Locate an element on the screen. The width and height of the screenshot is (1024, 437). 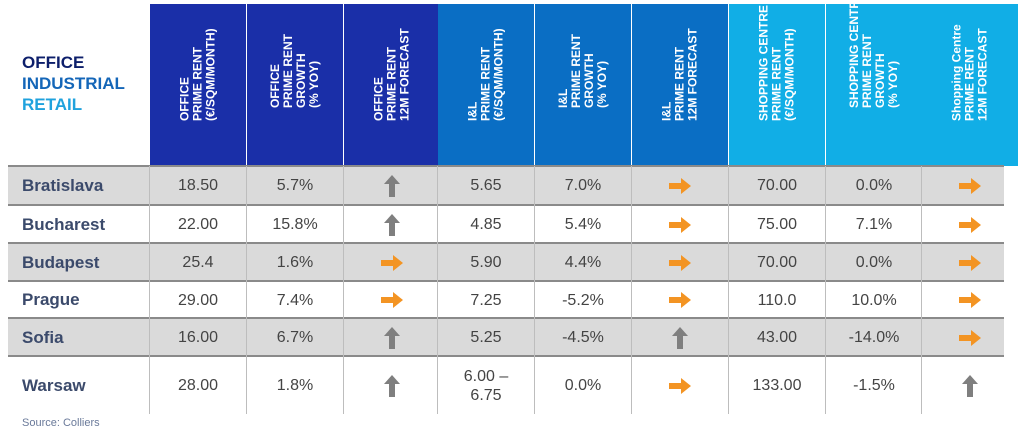
header-office_rent: OFFICE PRIME RENT (€/SQM/MONTH) is located at coordinates (198, 85).